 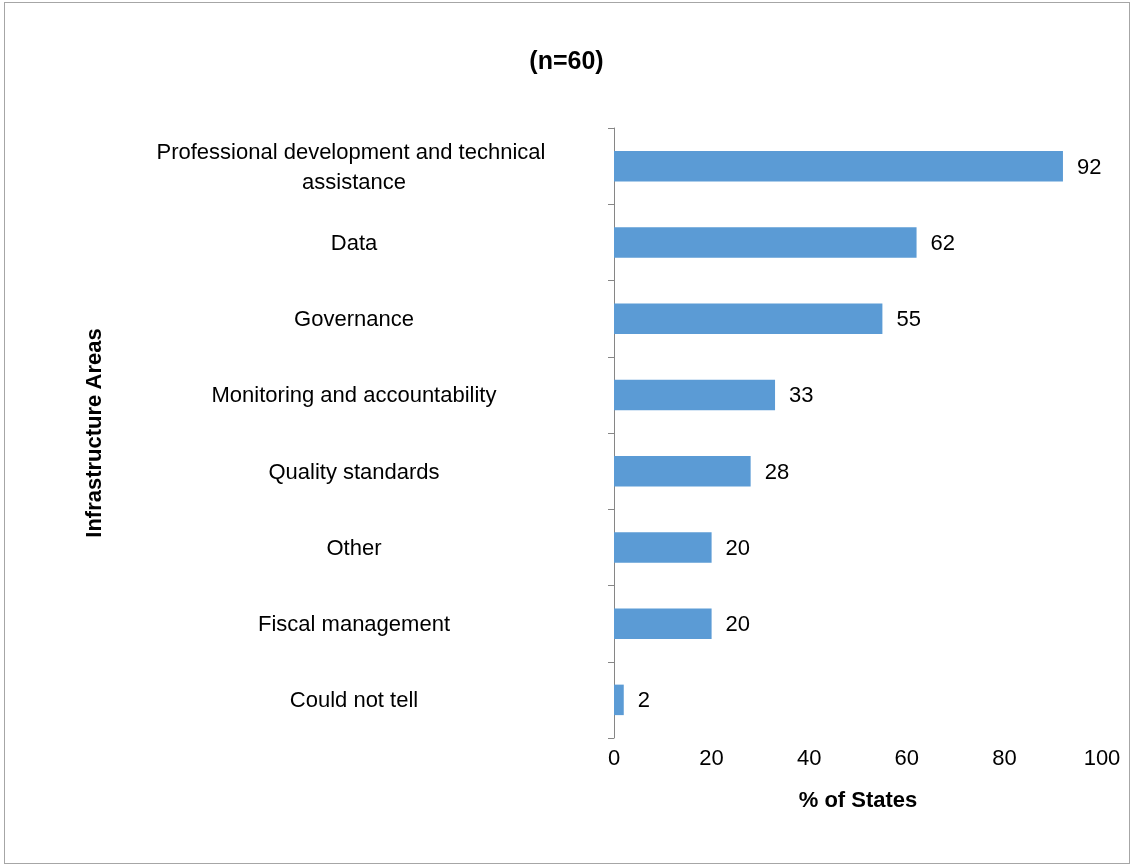 I want to click on x-tick-label: 0, so click(x=614, y=757).